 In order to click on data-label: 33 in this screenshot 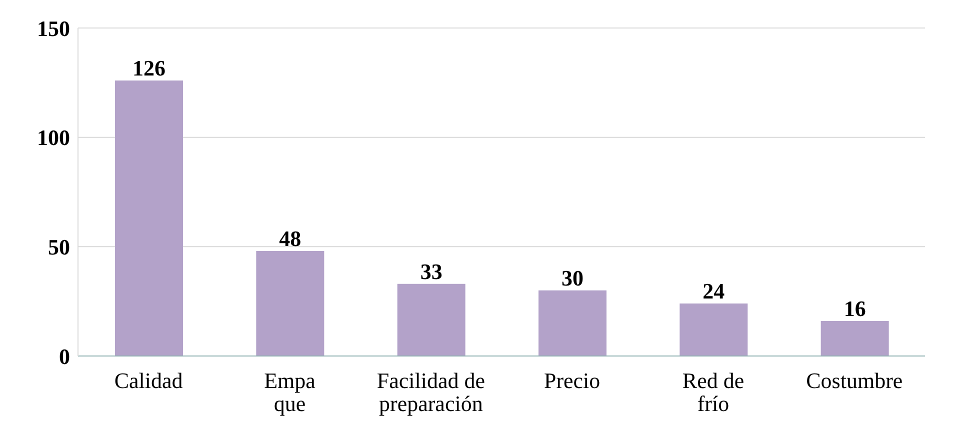, I will do `click(431, 271)`.